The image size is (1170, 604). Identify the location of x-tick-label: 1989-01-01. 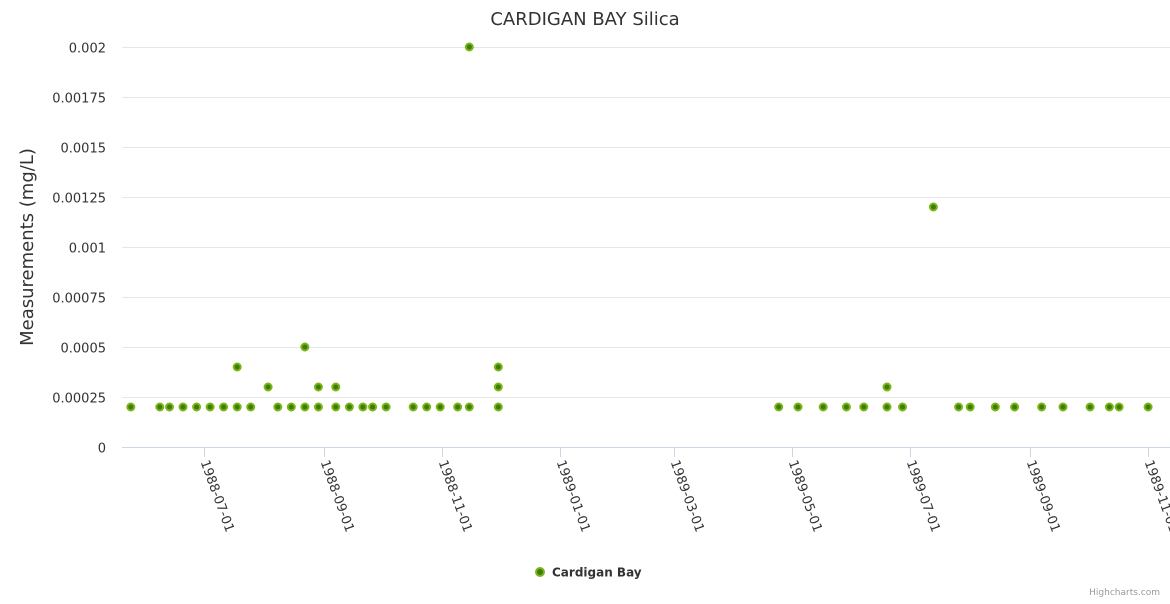
(573, 496).